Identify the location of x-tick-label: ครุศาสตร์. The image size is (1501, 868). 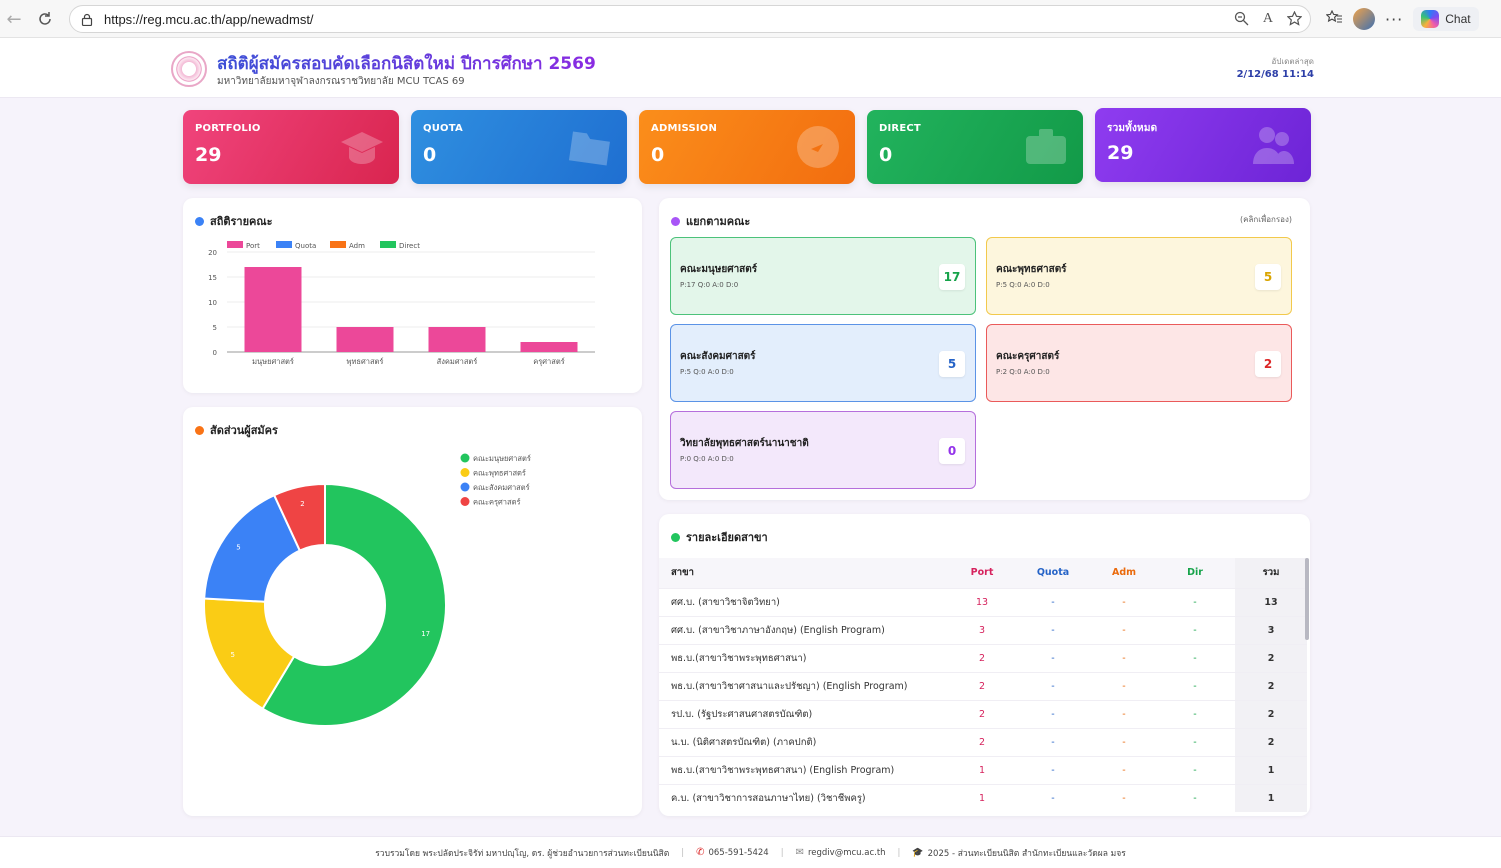
(549, 361).